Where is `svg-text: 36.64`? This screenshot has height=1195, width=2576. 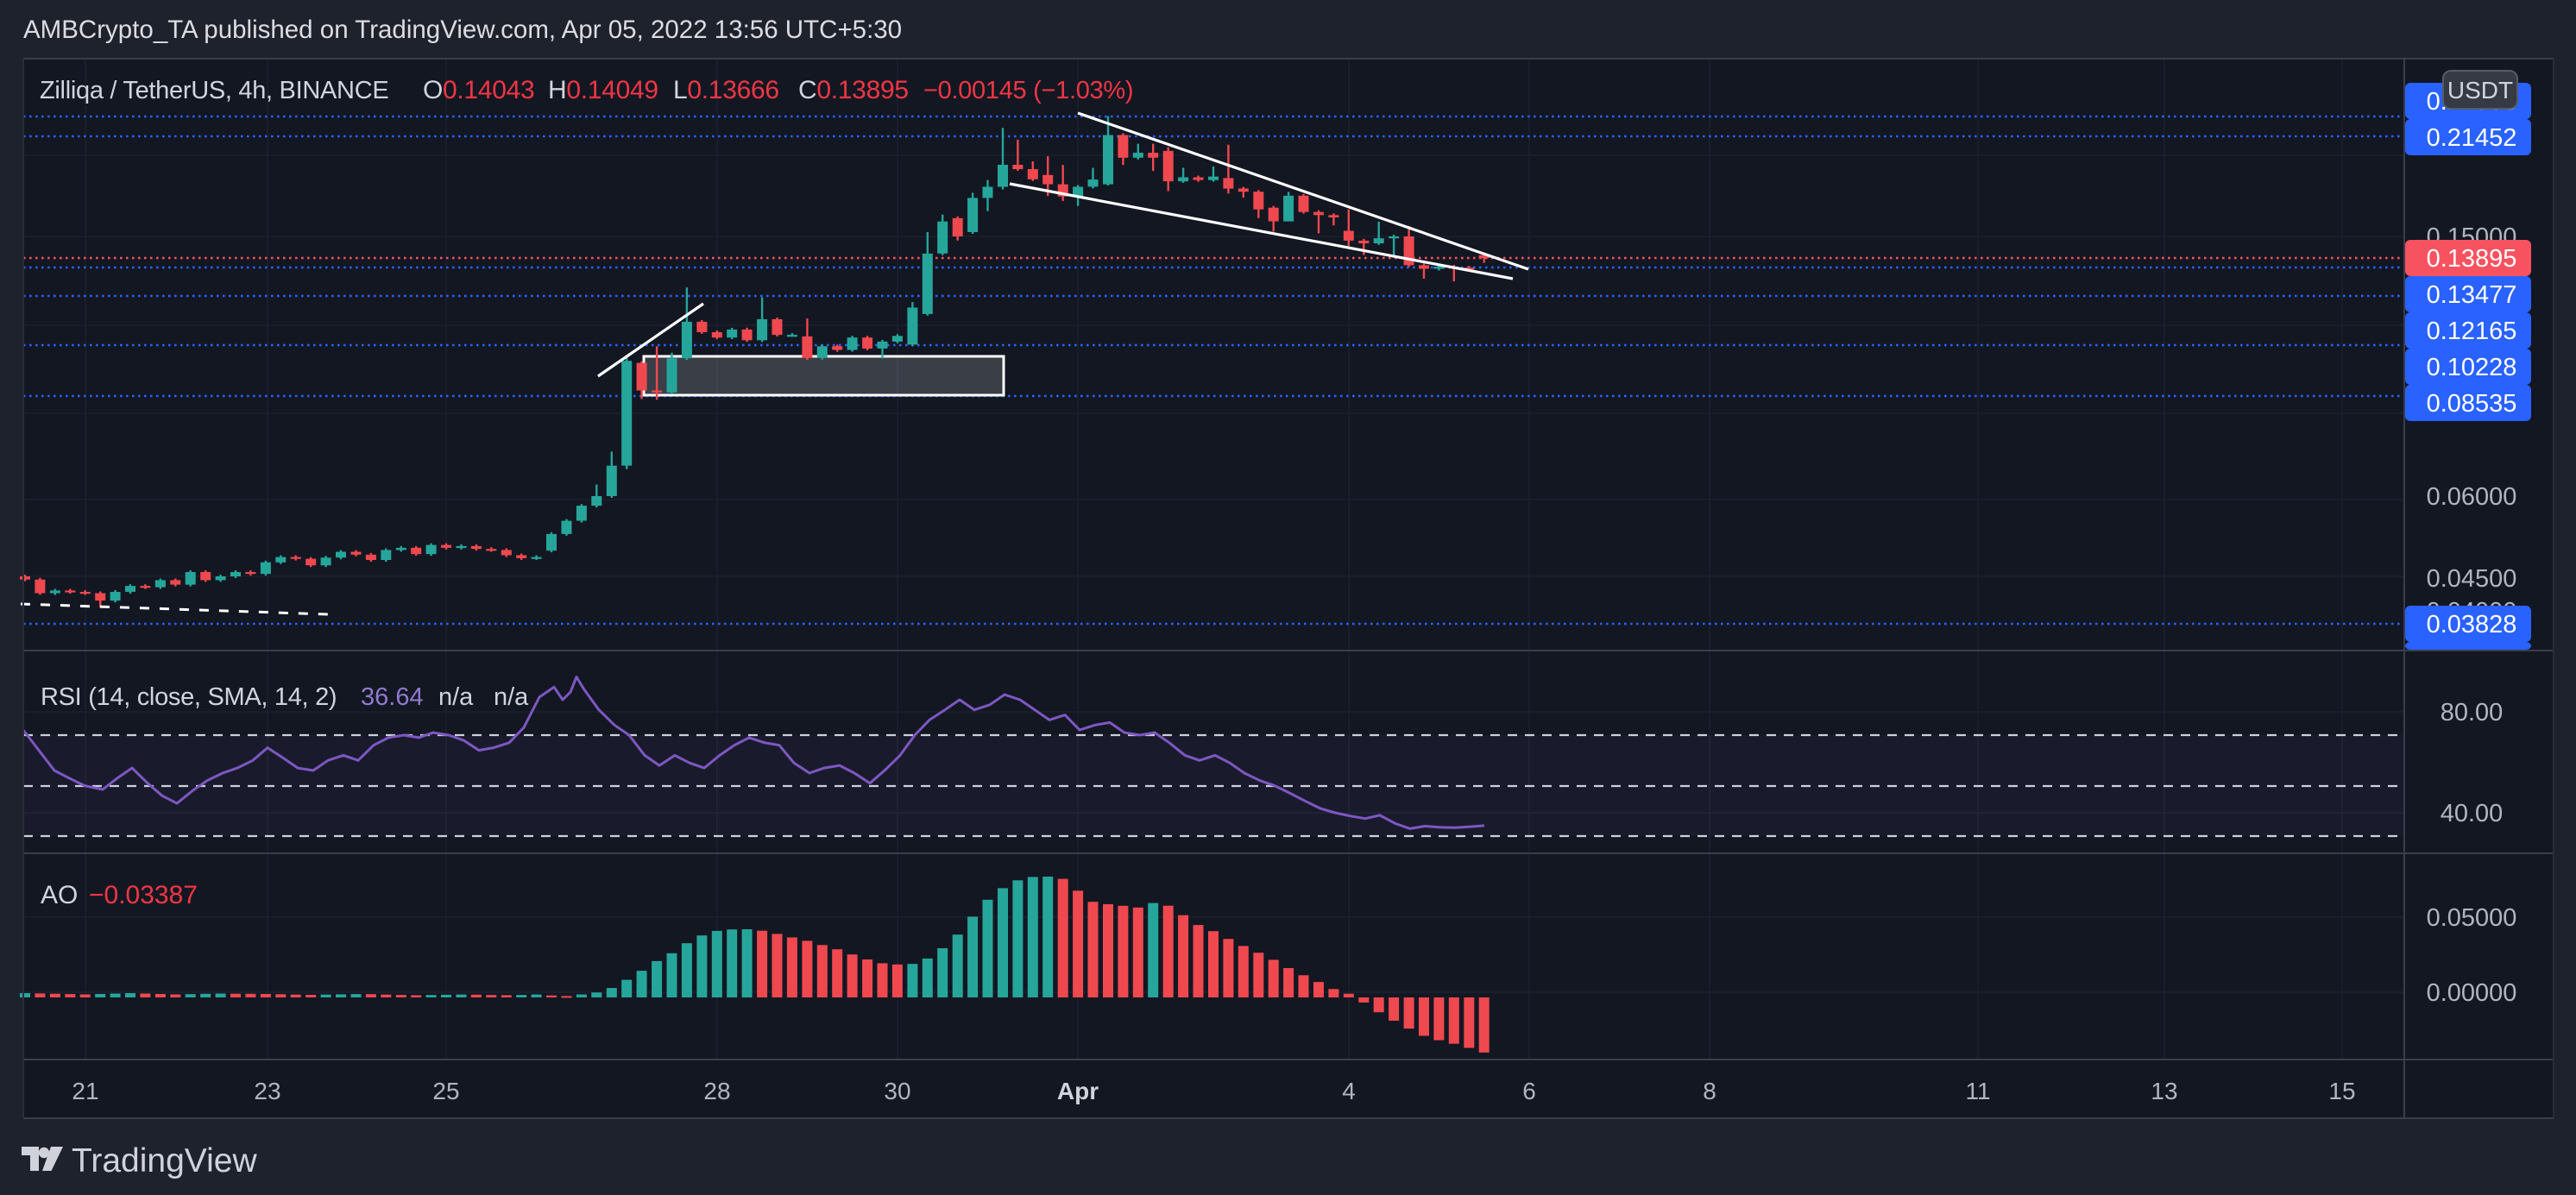
svg-text: 36.64 is located at coordinates (392, 697).